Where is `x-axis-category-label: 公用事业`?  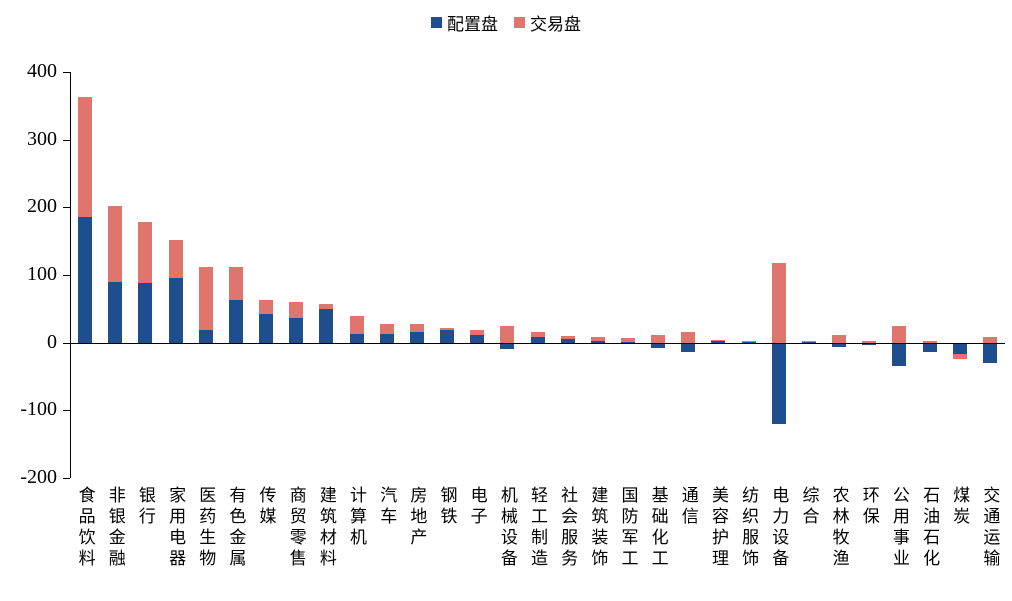
x-axis-category-label: 公用事业 is located at coordinates (899, 528).